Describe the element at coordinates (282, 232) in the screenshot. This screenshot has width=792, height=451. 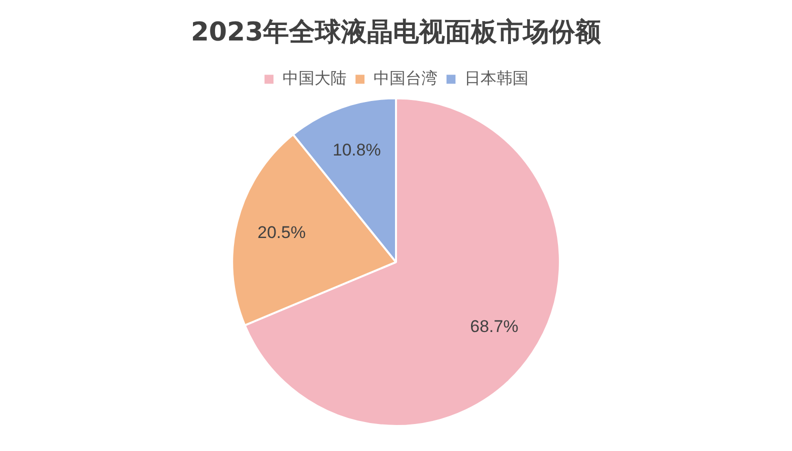
I see `data-label: 20.5%` at that location.